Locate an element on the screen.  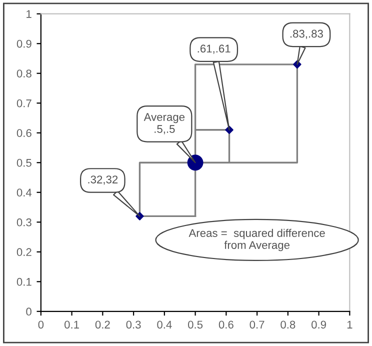
y-tick-label: 1 is located at coordinates (29, 14).